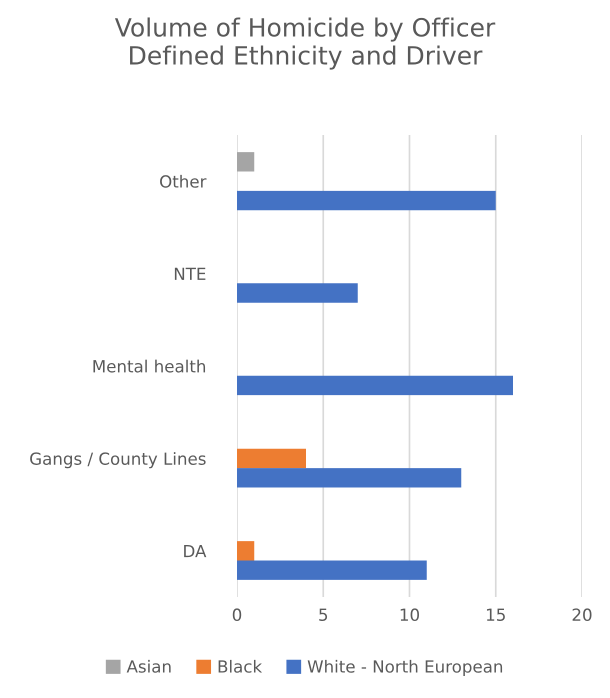 Image resolution: width=610 pixels, height=698 pixels. I want to click on x-tick-label: 5, so click(323, 615).